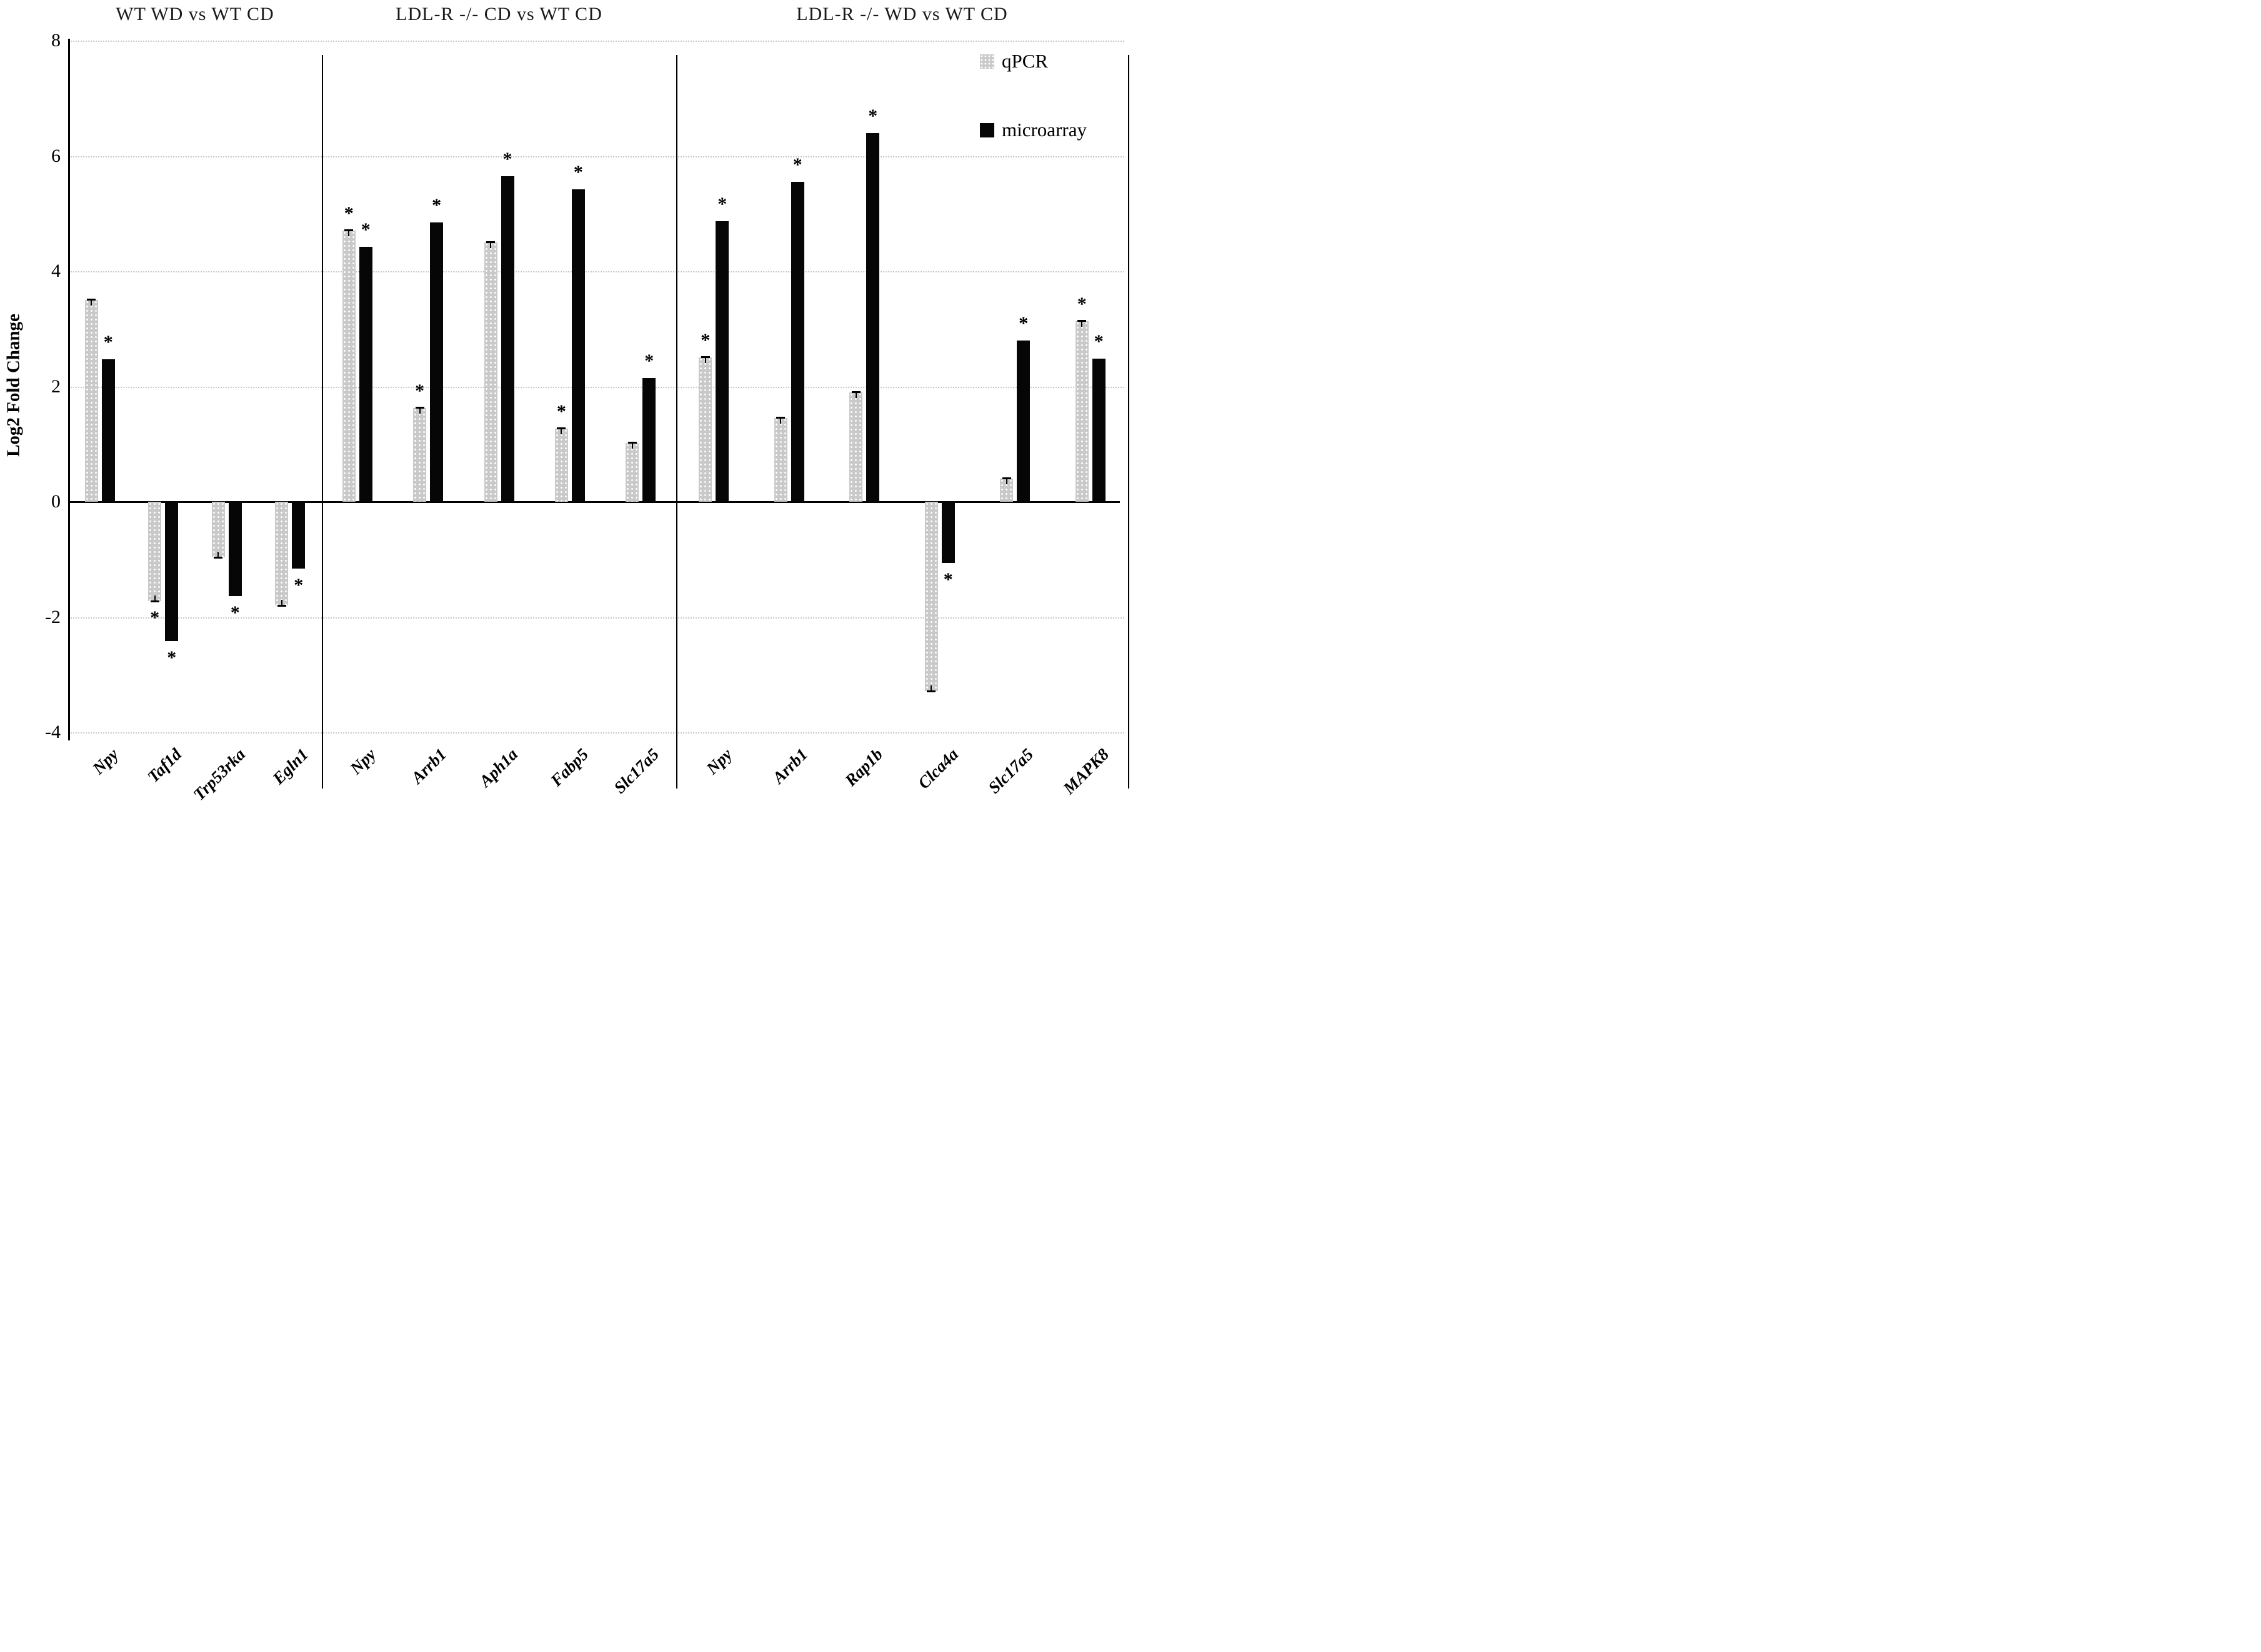  What do you see at coordinates (1033, 130) in the screenshot?
I see `legend-item-microarray: microarray` at bounding box center [1033, 130].